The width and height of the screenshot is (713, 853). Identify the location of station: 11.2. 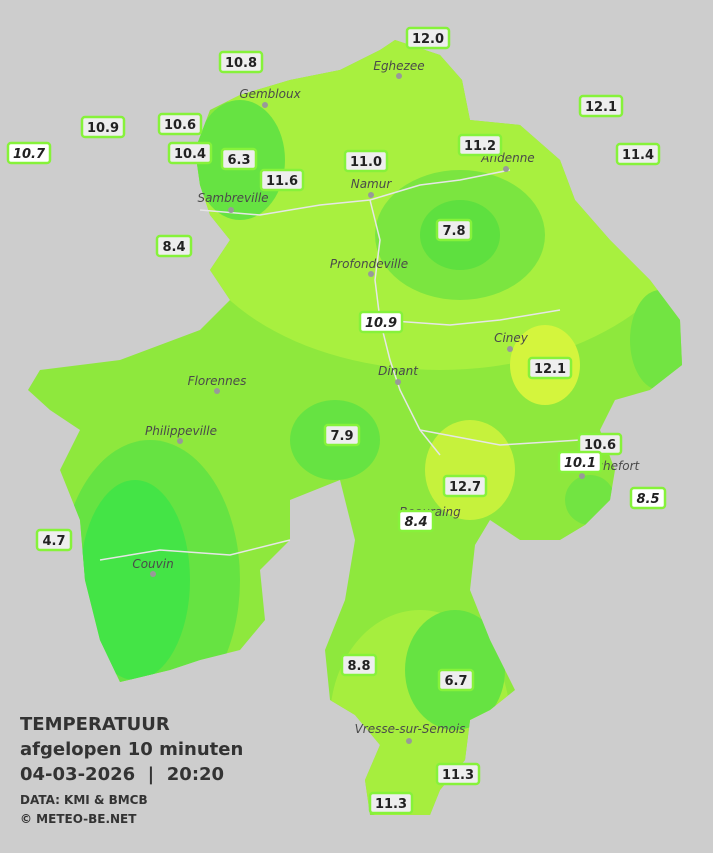
(480, 145).